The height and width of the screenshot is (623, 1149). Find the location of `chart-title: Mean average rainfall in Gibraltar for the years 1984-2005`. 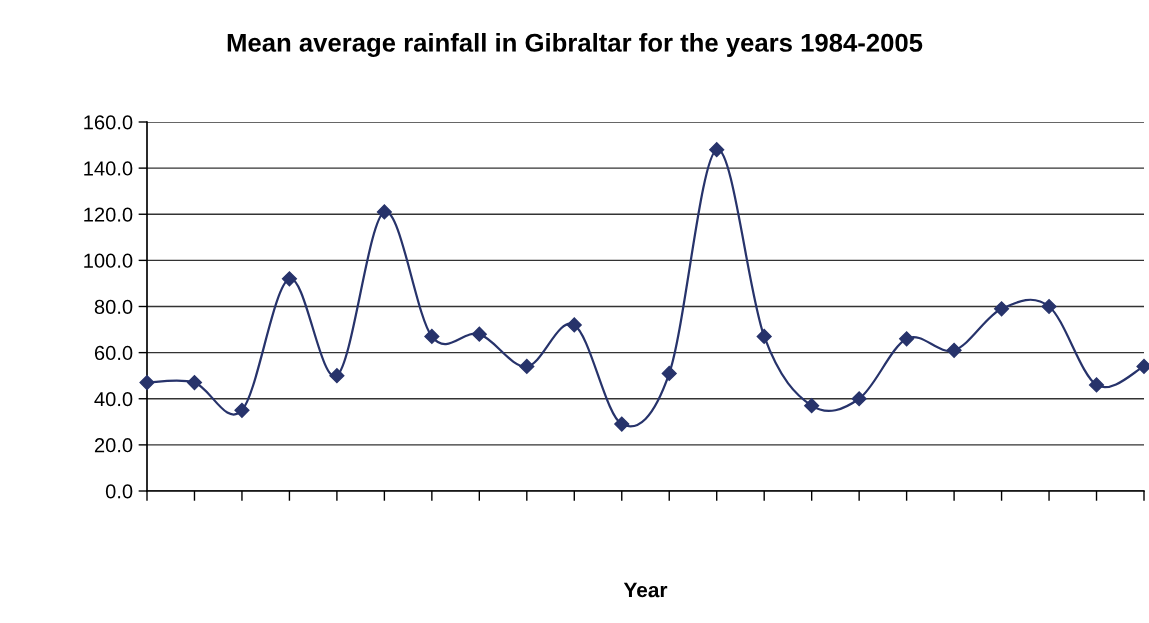

chart-title: Mean average rainfall in Gibraltar for the years 1984-2005 is located at coordinates (575, 45).